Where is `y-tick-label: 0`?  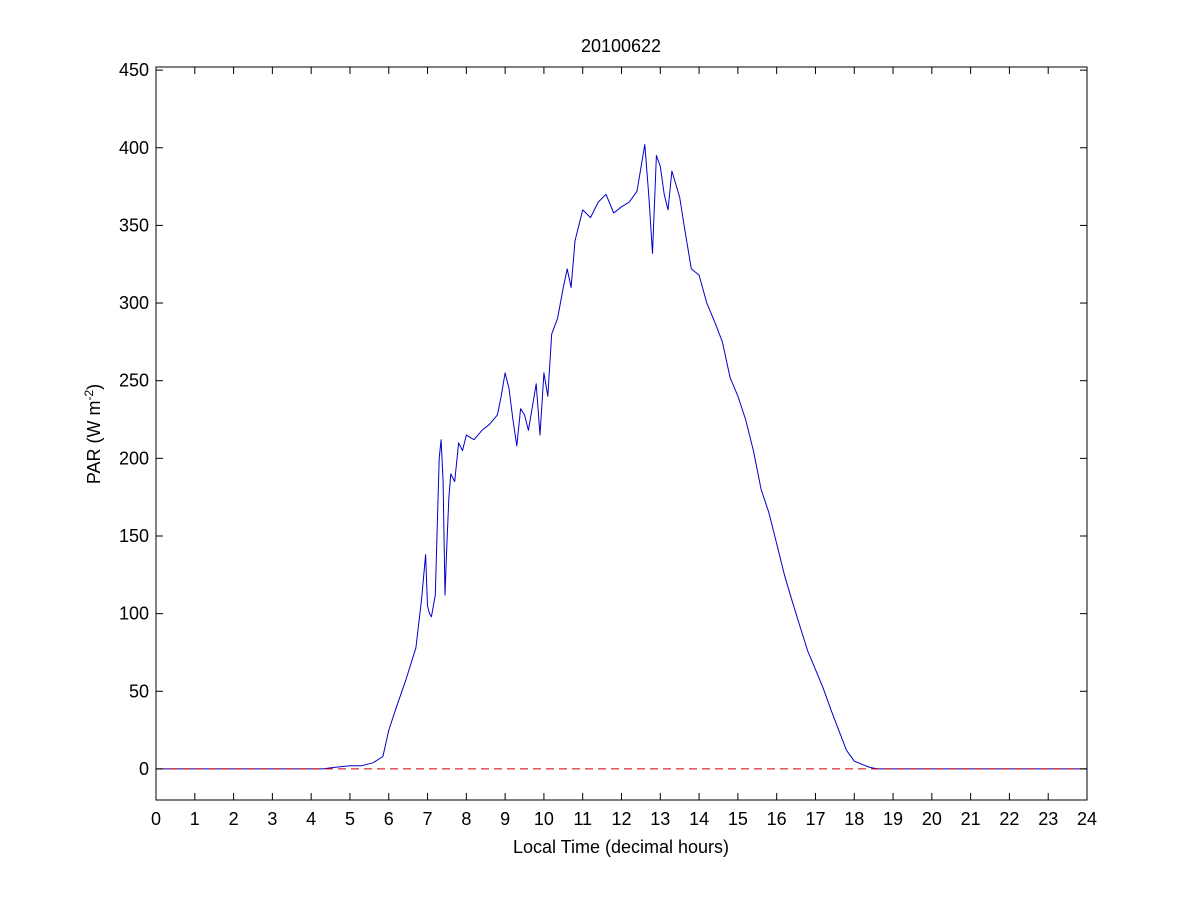
y-tick-label: 0 is located at coordinates (144, 769).